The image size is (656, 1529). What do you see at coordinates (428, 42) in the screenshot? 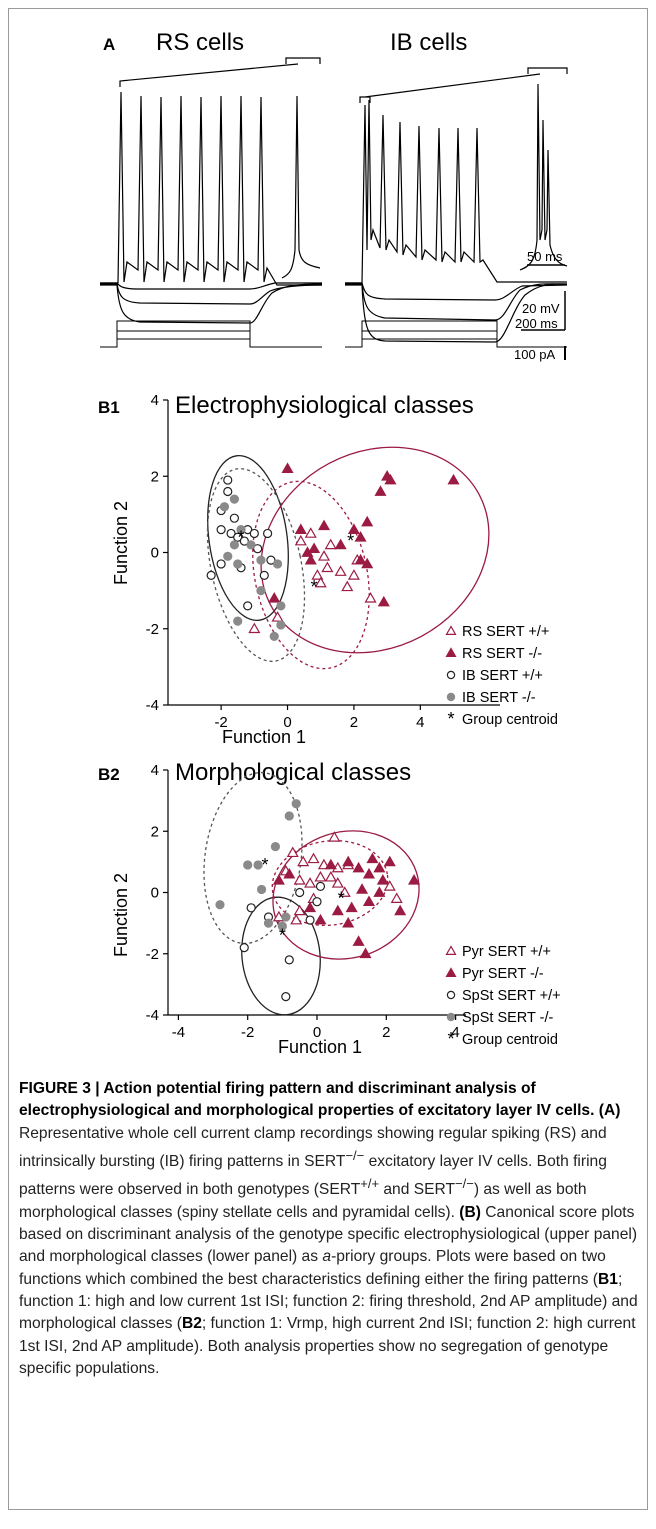
I see `ib-cells-title: IB cells` at bounding box center [428, 42].